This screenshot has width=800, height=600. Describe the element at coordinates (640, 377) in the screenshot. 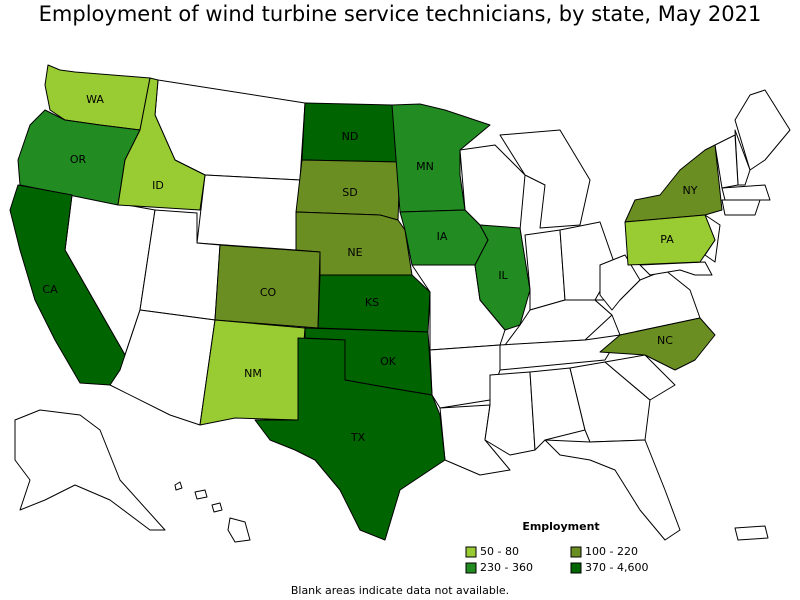

I see `state-sc` at that location.